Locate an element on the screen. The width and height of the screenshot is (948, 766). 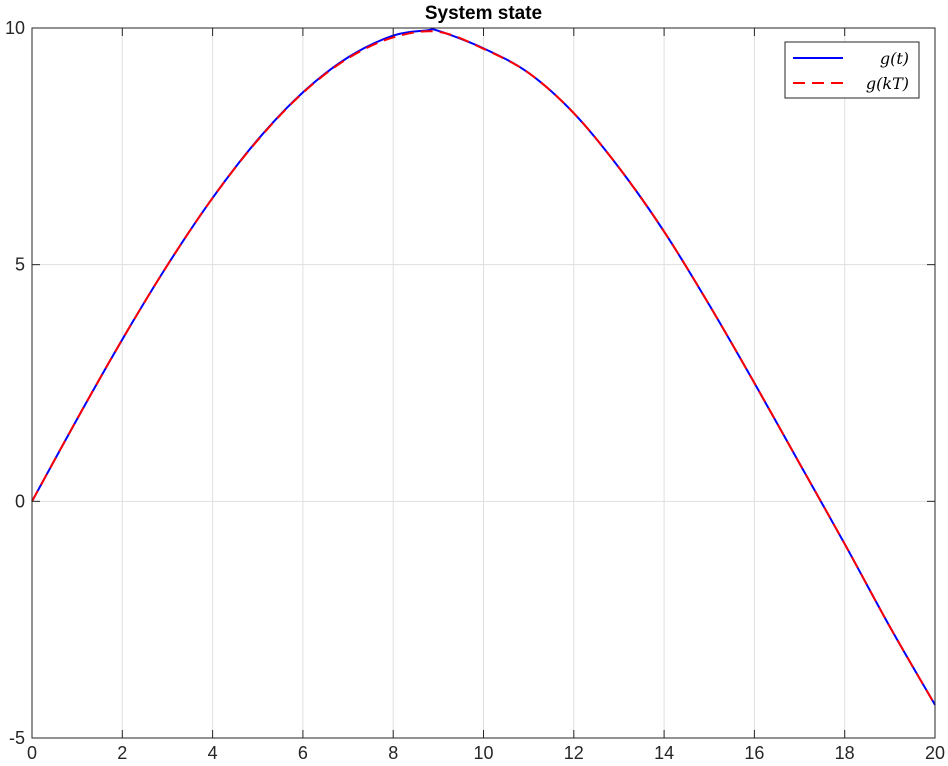
x-tick-label: 20 is located at coordinates (935, 753).